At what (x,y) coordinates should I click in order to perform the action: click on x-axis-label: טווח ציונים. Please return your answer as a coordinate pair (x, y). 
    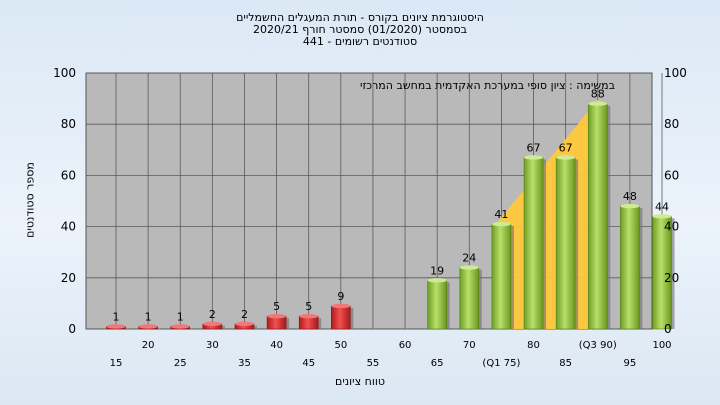
    Looking at the image, I should click on (360, 381).